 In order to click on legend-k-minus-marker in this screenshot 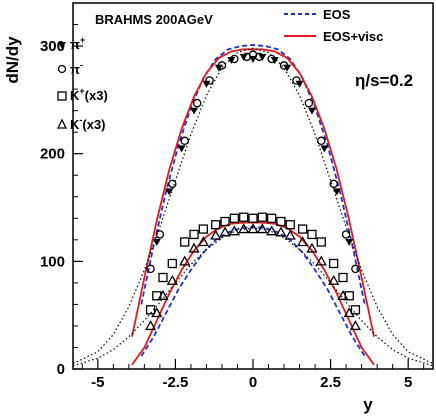, I will do `click(62, 123)`.